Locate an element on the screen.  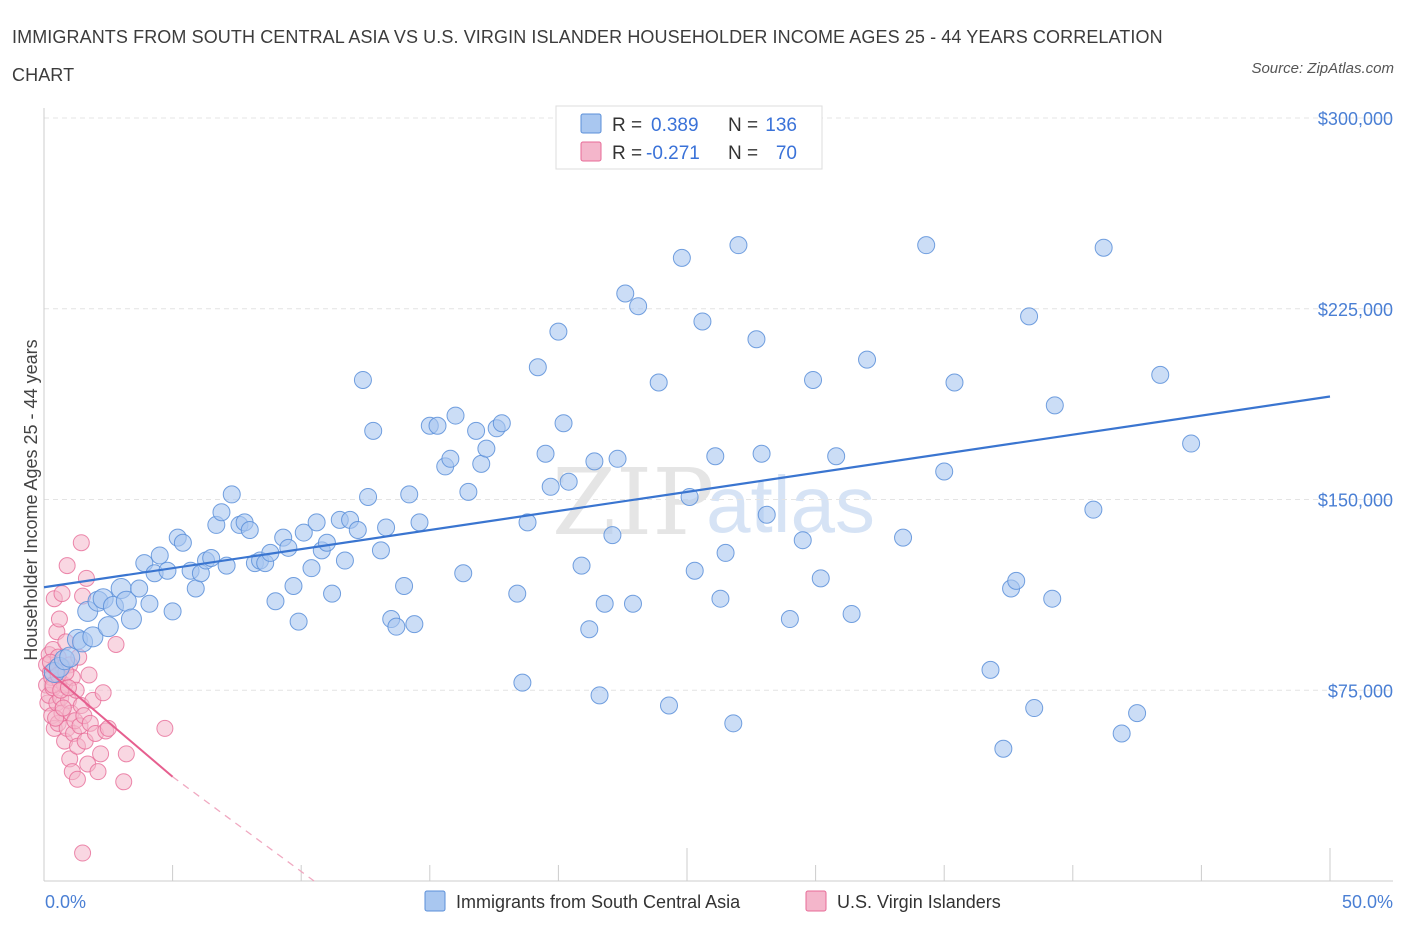
legend-r-label-pink: R = is located at coordinates (627, 153).